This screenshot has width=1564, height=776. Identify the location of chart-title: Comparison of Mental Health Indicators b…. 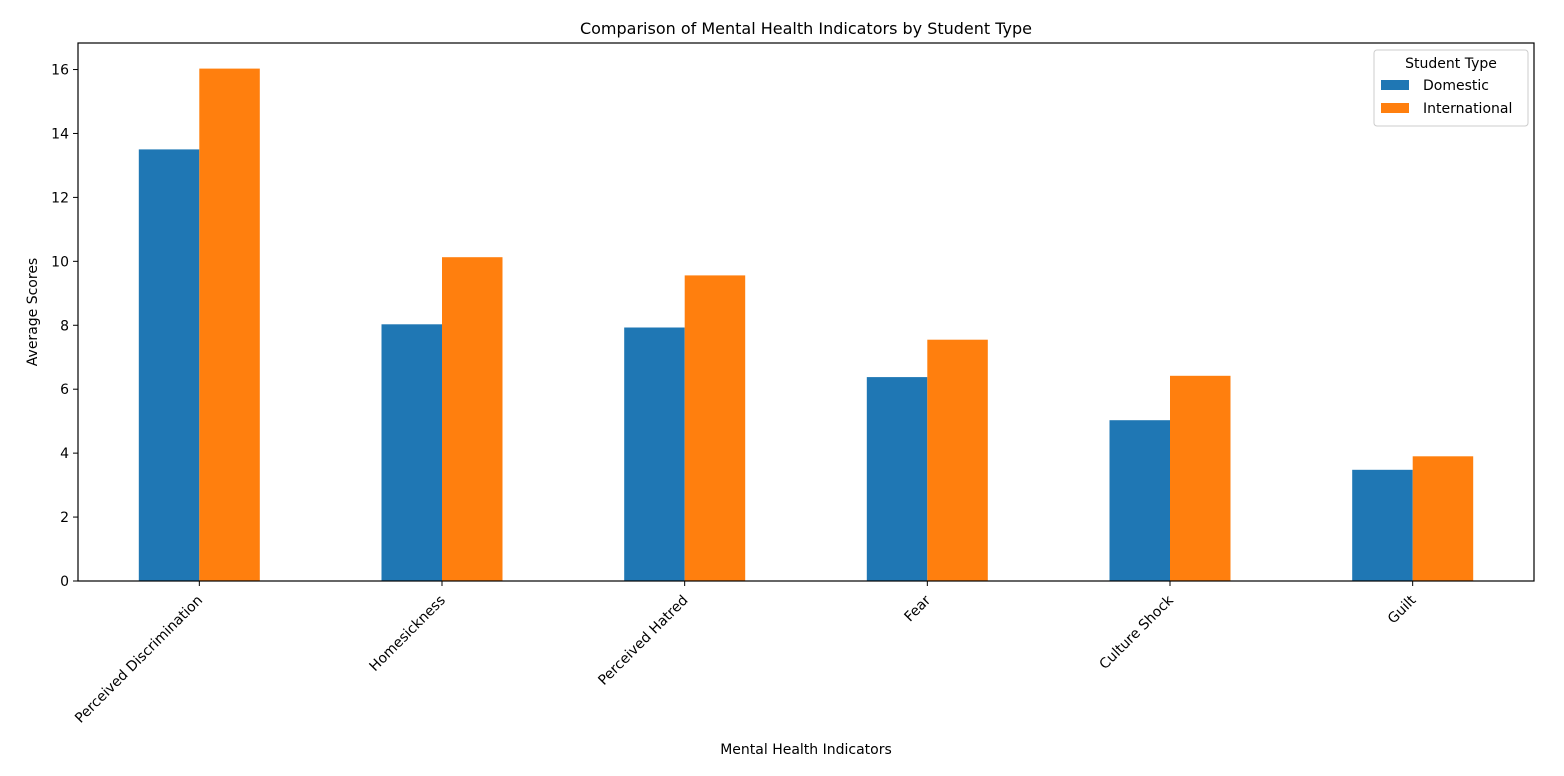
(806, 28).